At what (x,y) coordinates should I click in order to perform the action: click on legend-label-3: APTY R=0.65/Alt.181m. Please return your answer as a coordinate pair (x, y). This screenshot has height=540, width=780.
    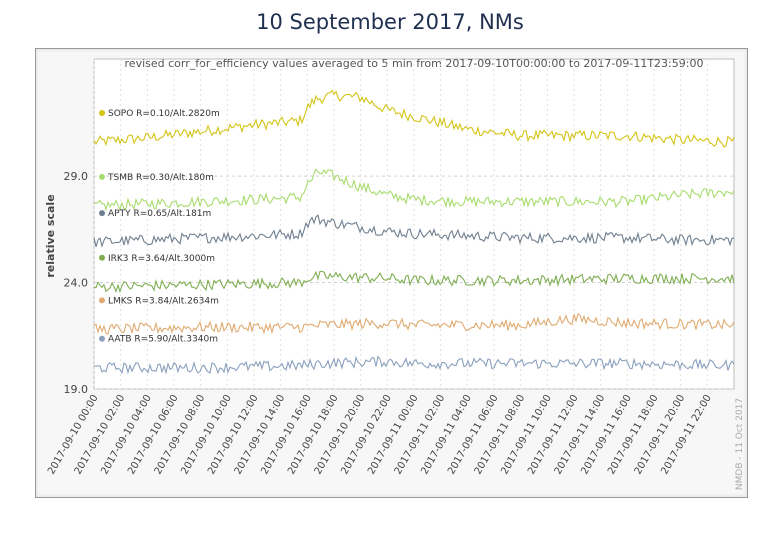
    Looking at the image, I should click on (159, 214).